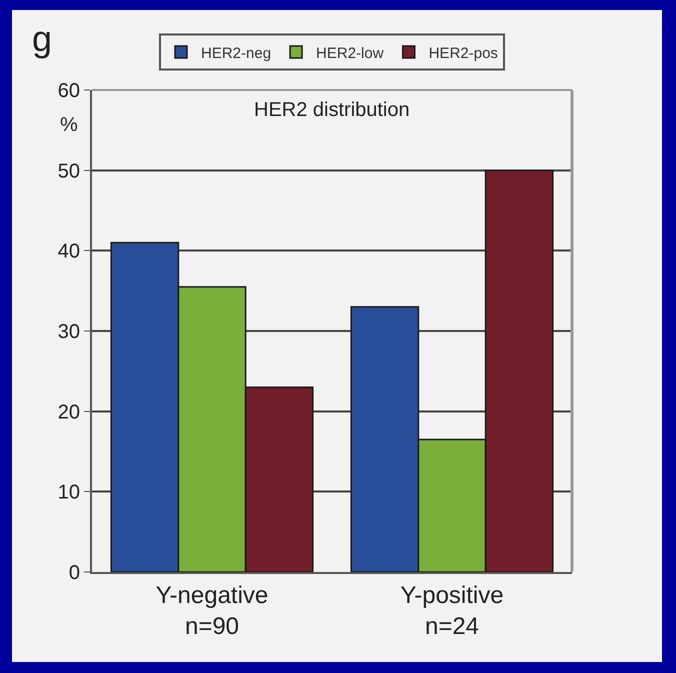 Image resolution: width=676 pixels, height=673 pixels. Describe the element at coordinates (332, 110) in the screenshot. I see `text: HER2 distribution` at that location.